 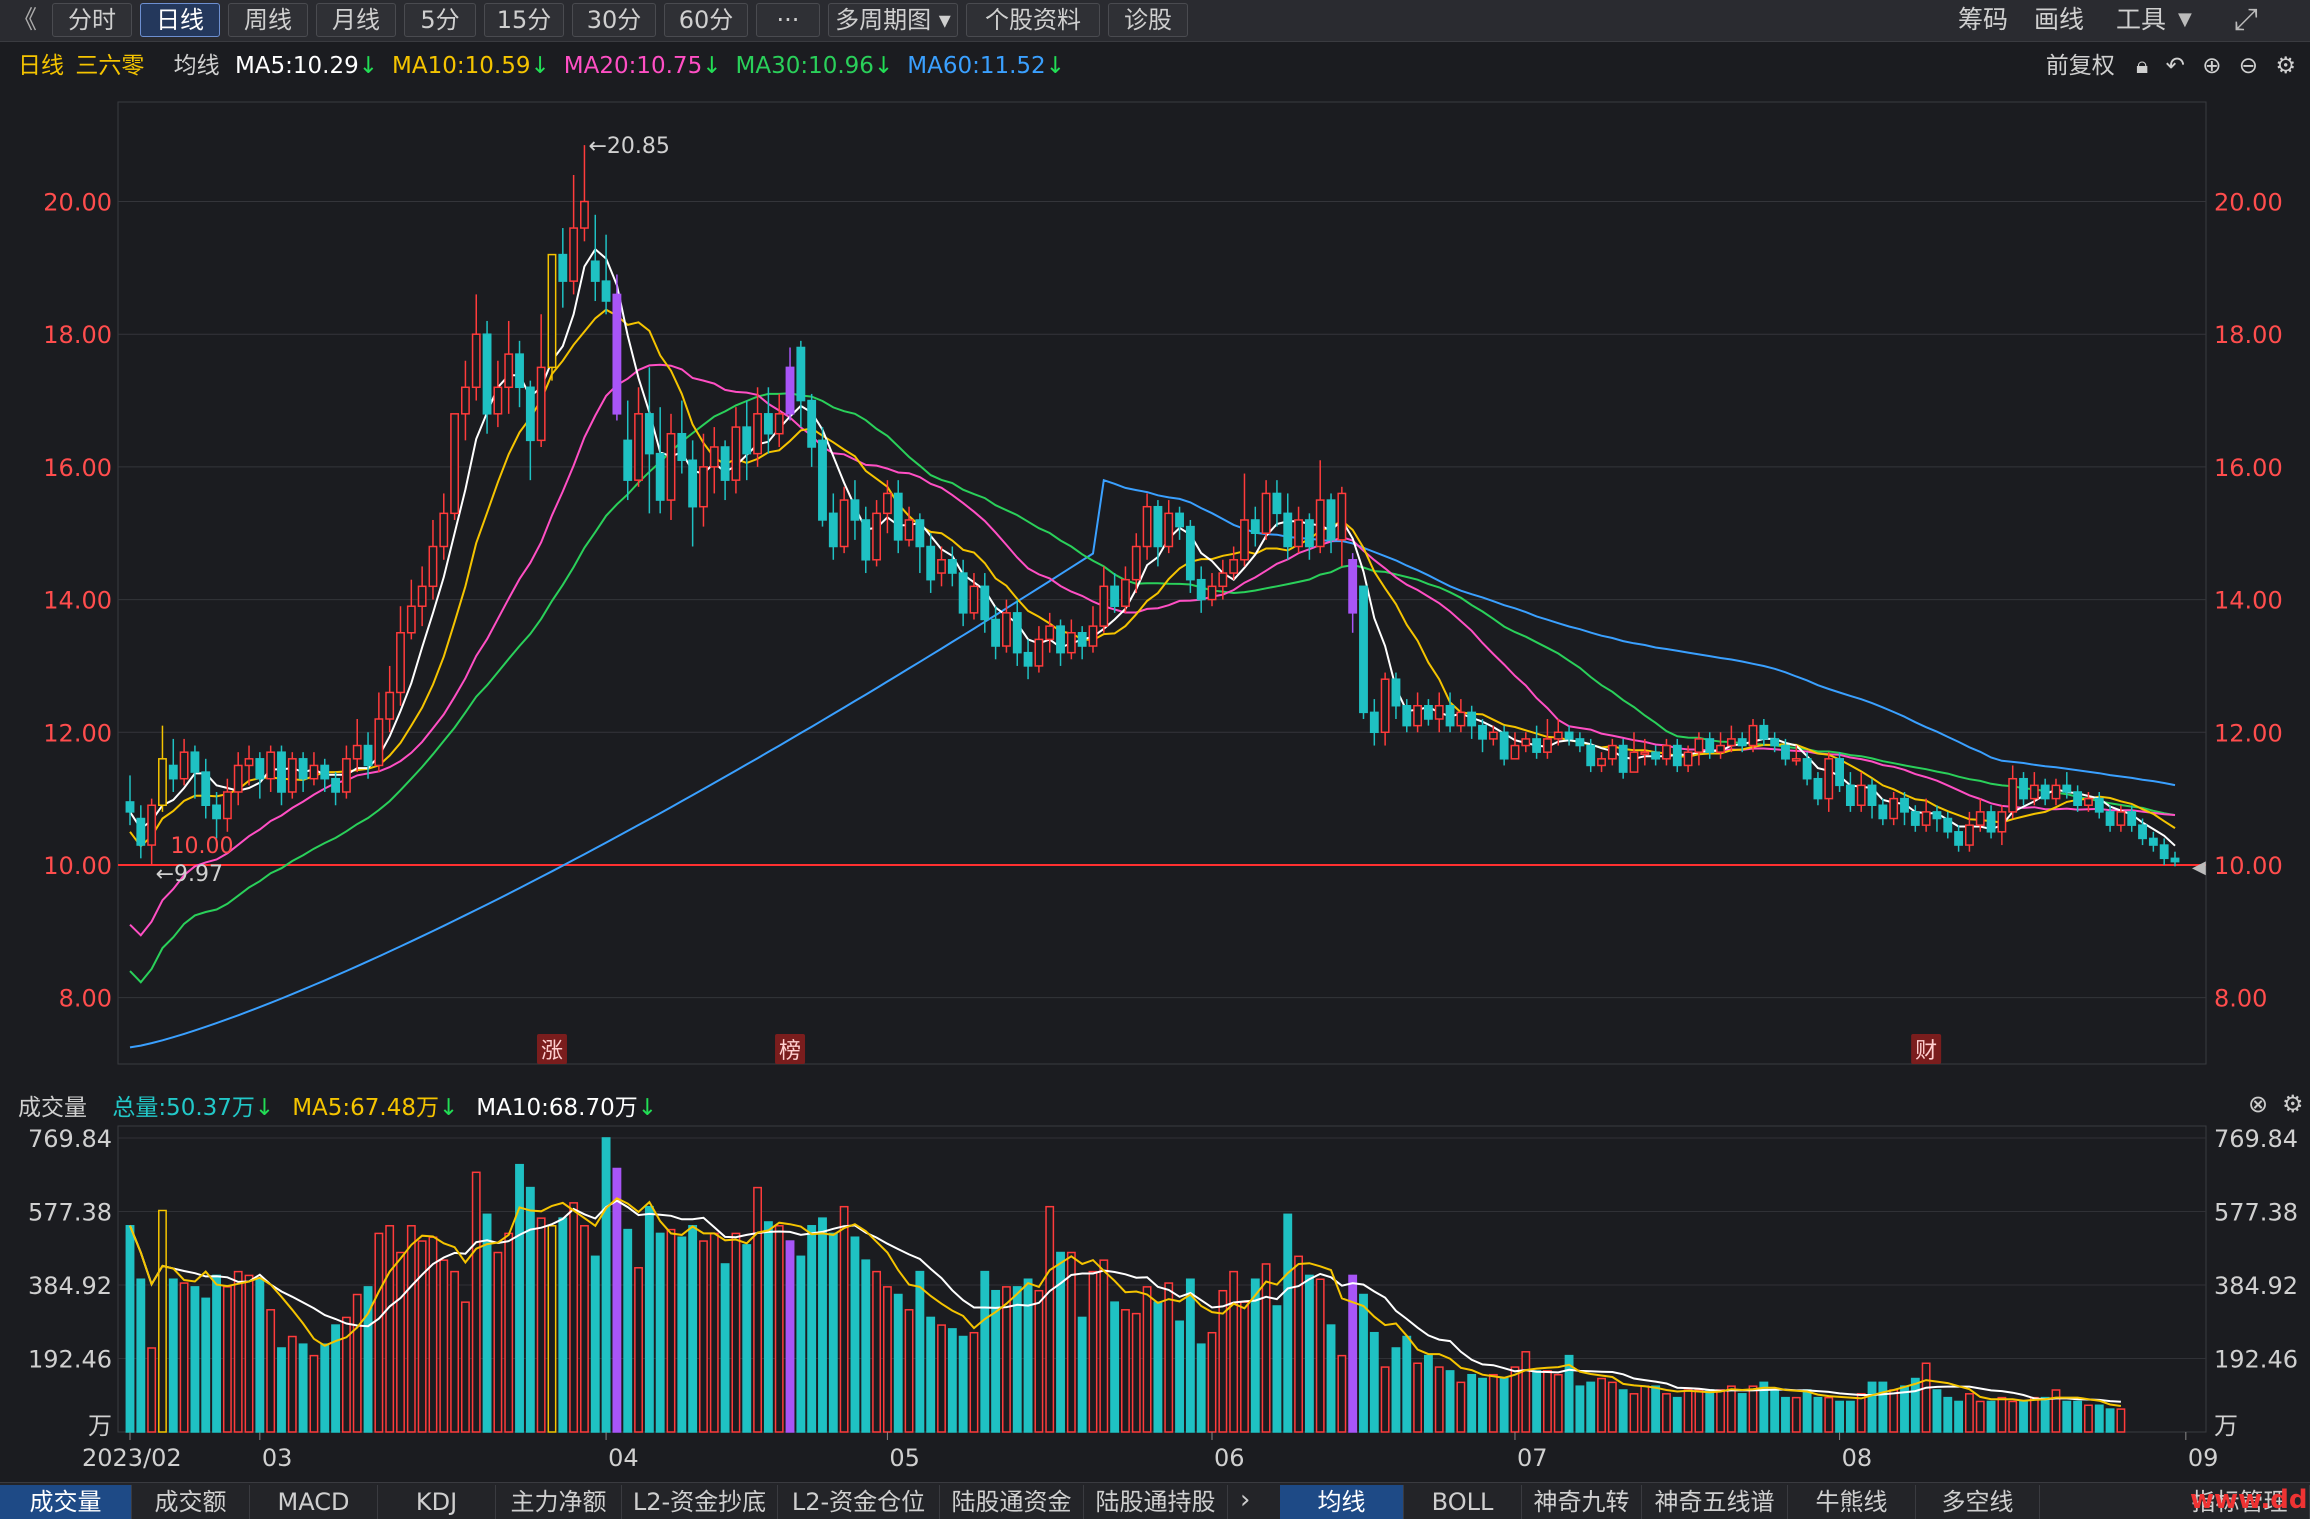 I want to click on indicator-tab-8: 陆股通持股, so click(x=1156, y=1502).